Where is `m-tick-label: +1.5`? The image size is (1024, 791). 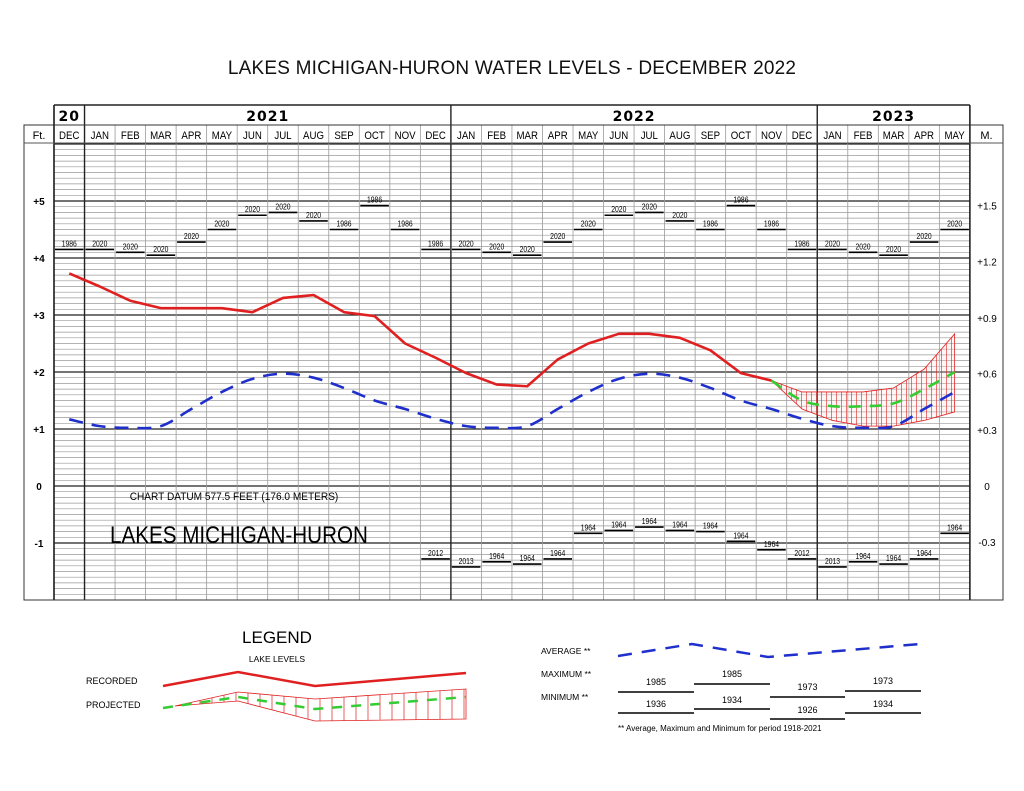 m-tick-label: +1.5 is located at coordinates (987, 207).